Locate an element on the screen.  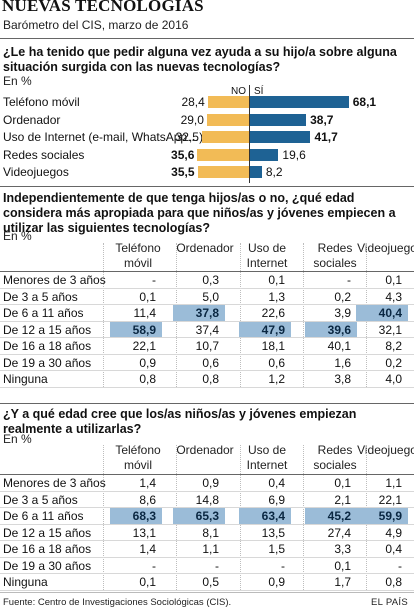
table-row: De 16 a 18 años 22,1 10,7 18,1 40,1 8,2 is located at coordinates (207, 346).